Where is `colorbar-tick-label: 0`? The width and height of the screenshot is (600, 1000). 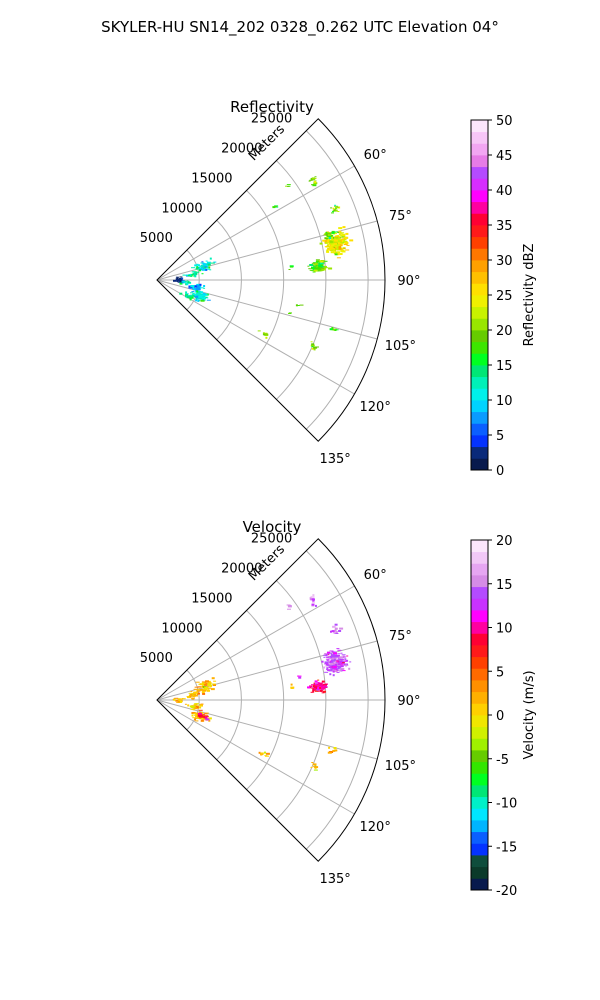
colorbar-tick-label: 0 is located at coordinates (500, 716).